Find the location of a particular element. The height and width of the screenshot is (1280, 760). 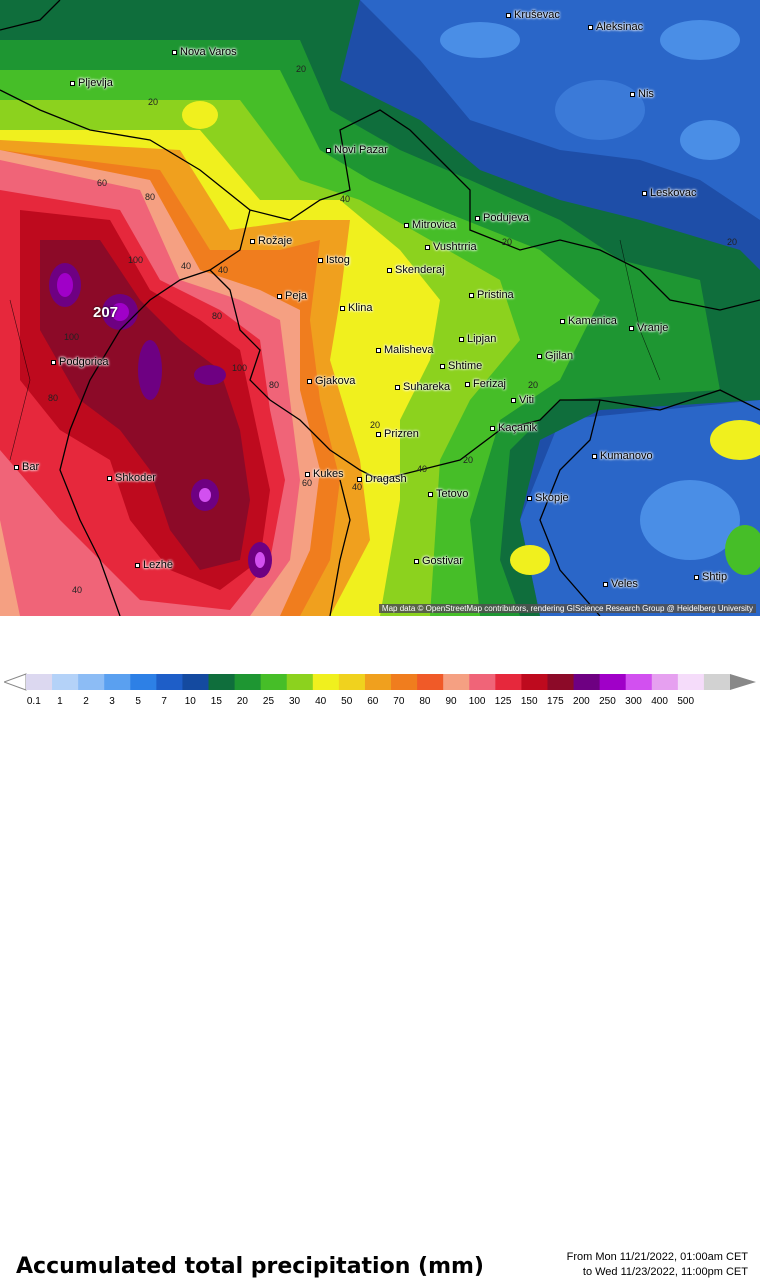

city-label: Klina is located at coordinates (356, 308).